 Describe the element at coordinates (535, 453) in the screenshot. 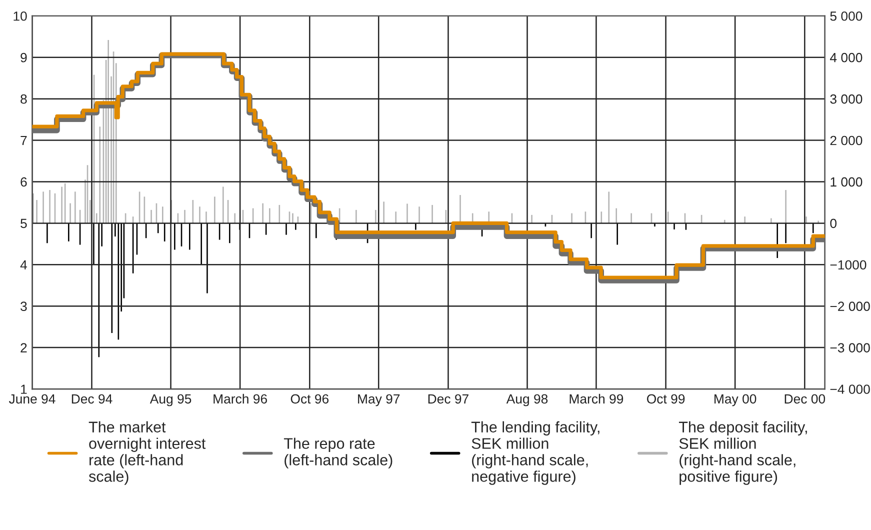

I see `legend-label: The lending facility, SEK million (right-hand scale, negative figure)` at that location.